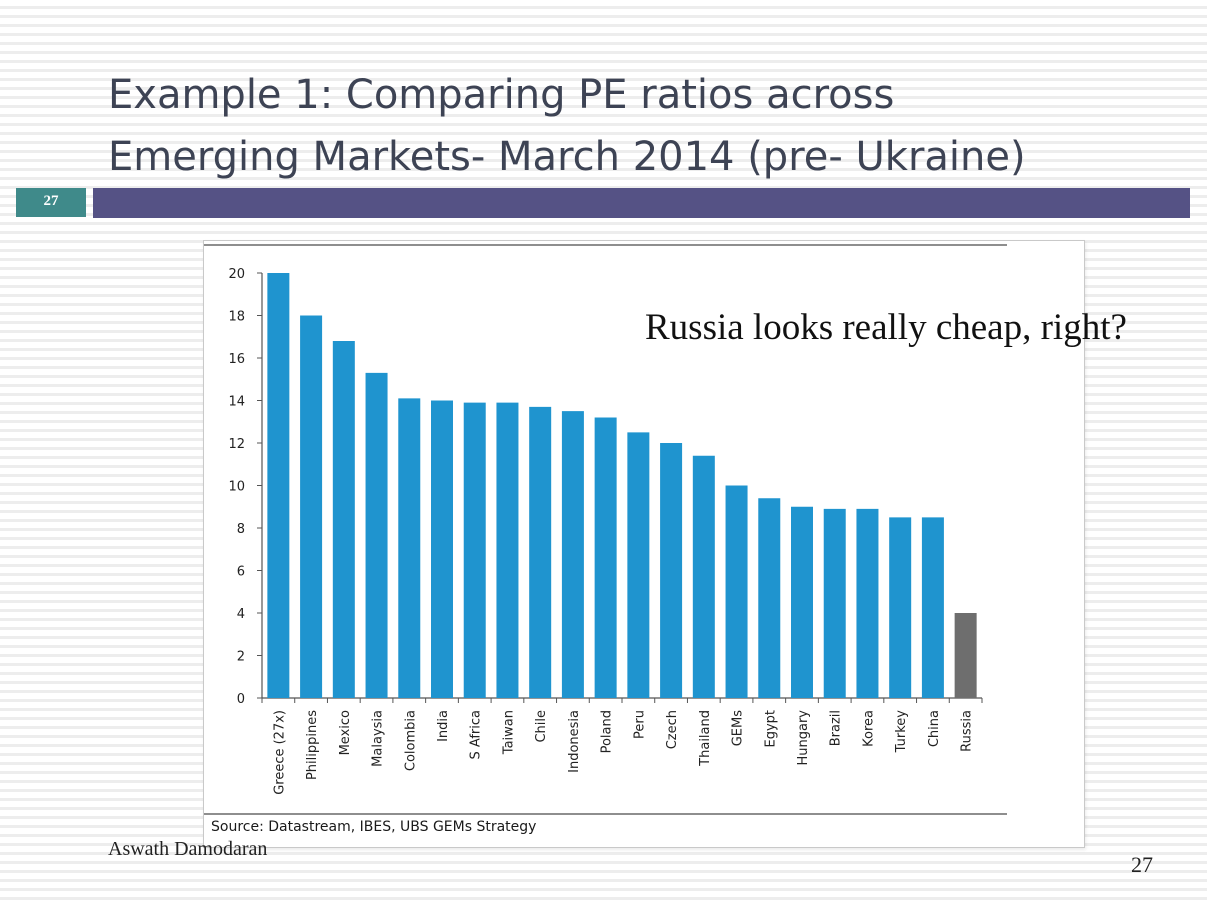 This screenshot has width=1207, height=902. I want to click on x-tick-label: GEMs, so click(738, 728).